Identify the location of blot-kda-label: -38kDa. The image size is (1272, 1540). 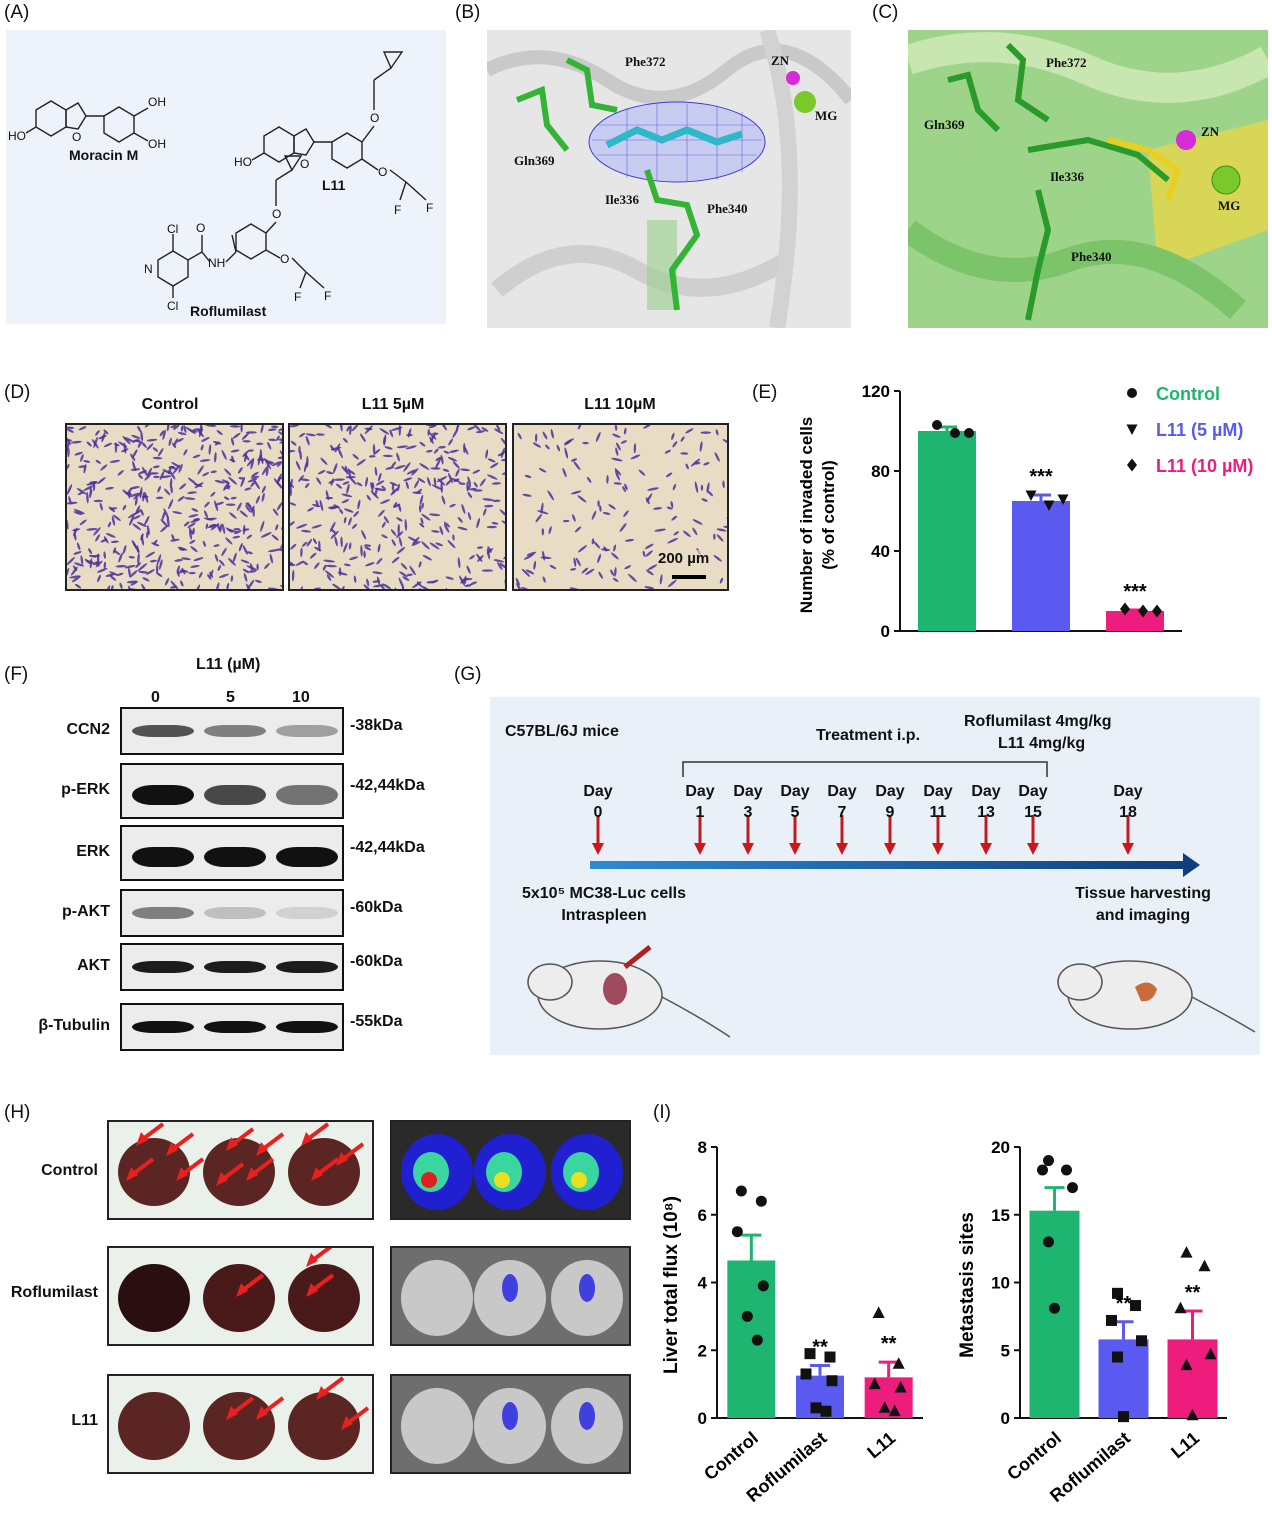
(376, 726).